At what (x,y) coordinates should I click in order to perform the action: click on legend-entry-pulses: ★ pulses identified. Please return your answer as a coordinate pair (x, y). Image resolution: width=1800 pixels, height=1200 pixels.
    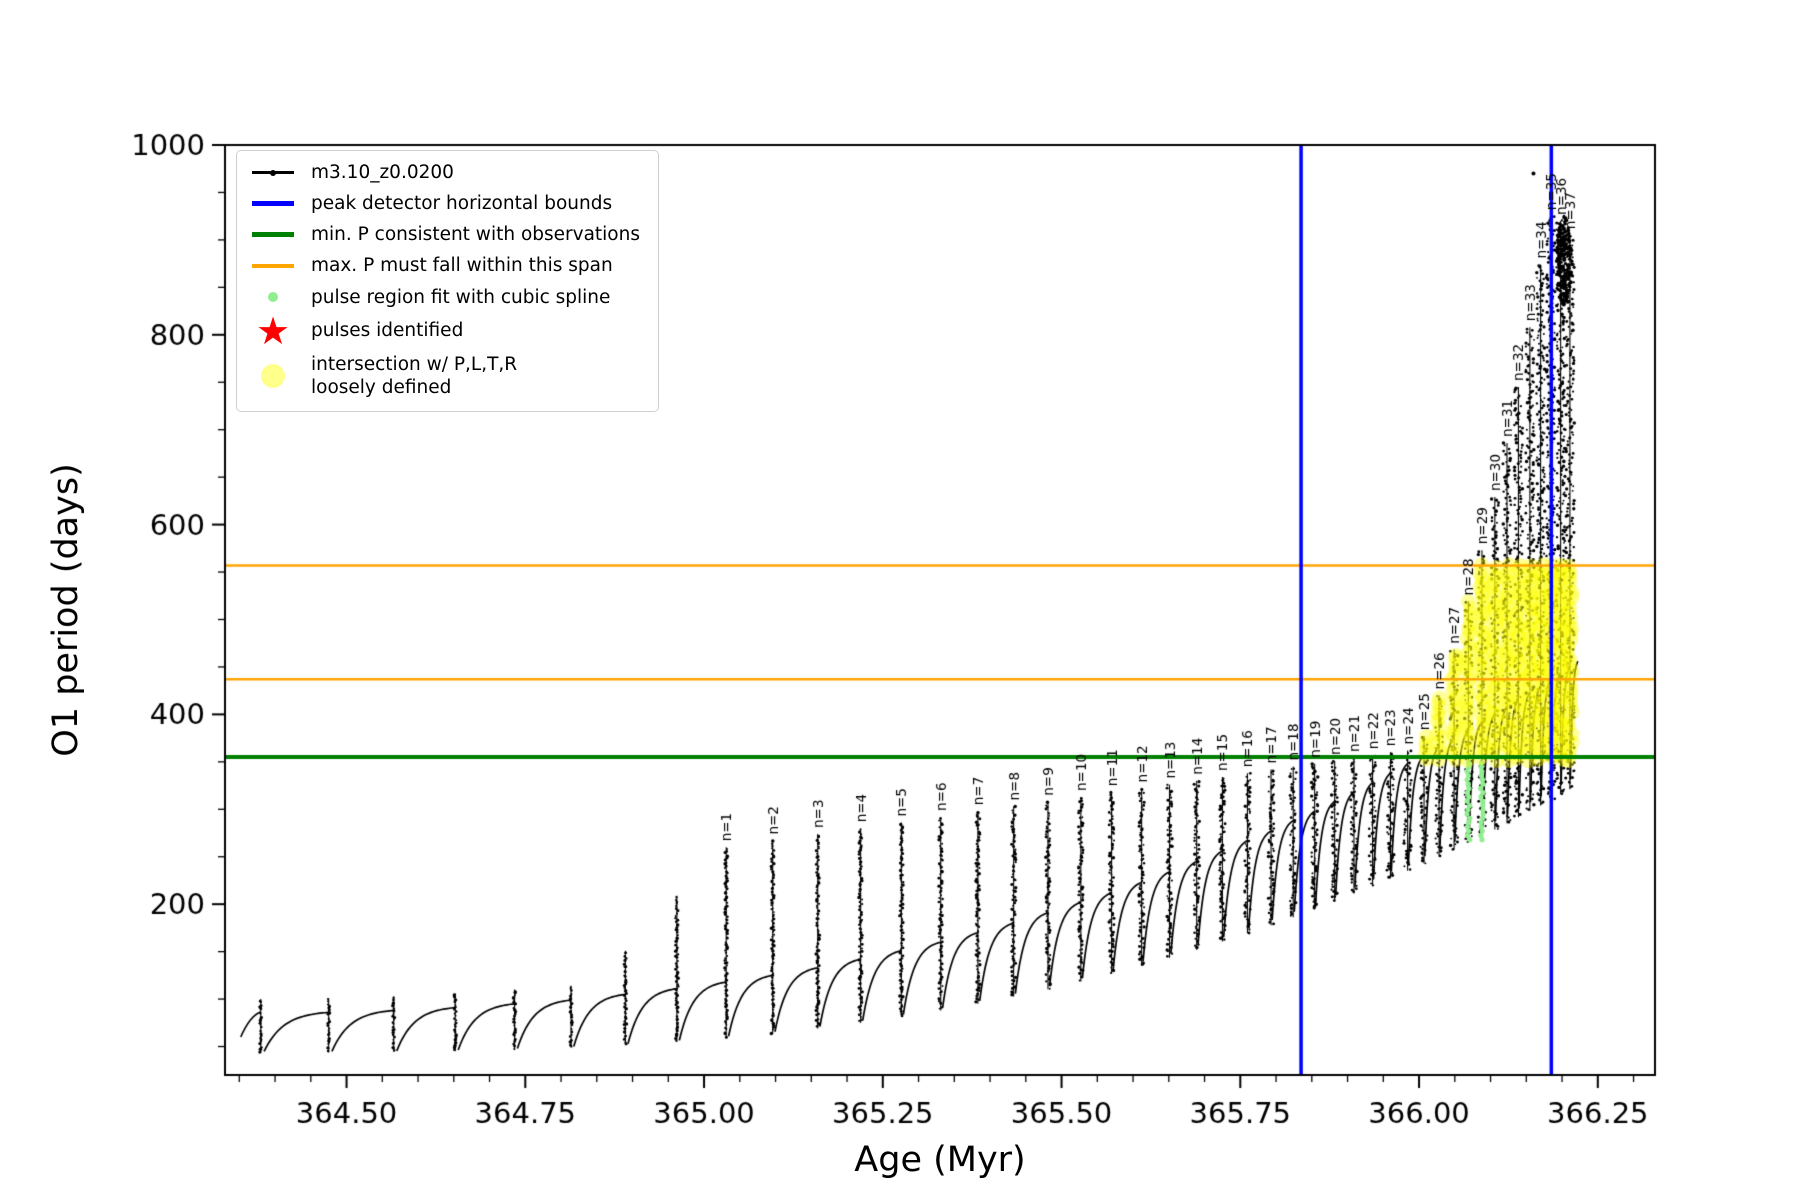
    Looking at the image, I should click on (444, 330).